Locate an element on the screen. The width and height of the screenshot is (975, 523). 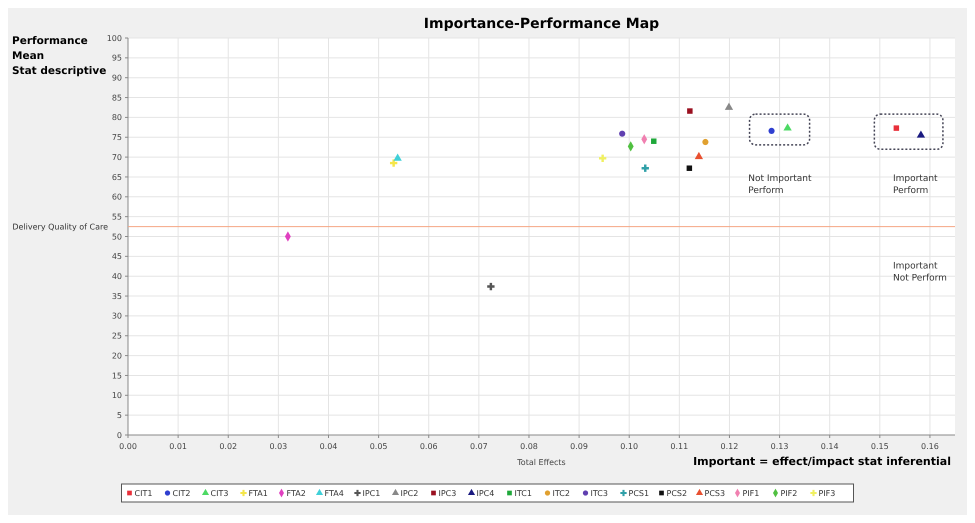
x-tick-label: 0.09 is located at coordinates (579, 446).